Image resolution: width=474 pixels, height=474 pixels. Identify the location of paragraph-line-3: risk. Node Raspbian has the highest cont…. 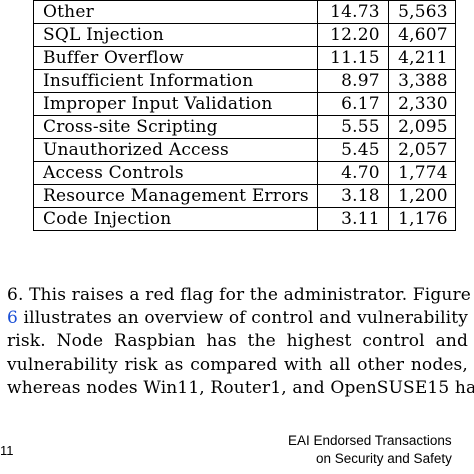
(237, 341).